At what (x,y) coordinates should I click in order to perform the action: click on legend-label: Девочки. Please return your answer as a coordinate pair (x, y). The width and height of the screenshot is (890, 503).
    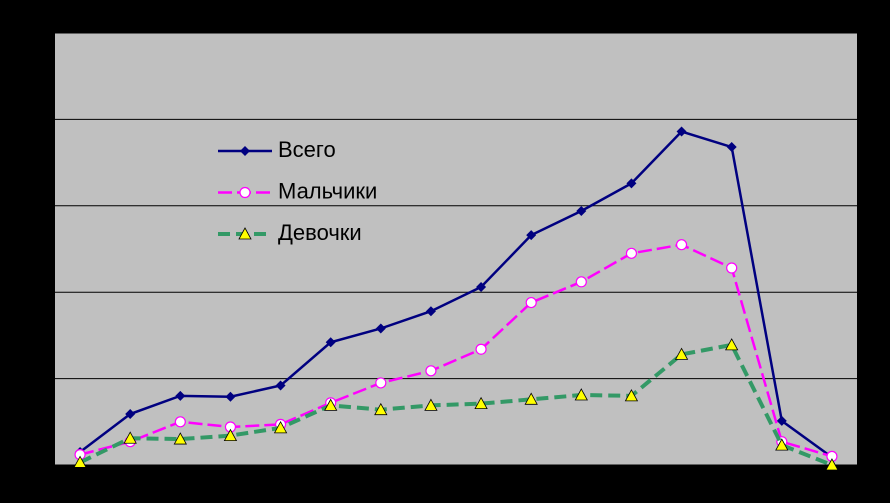
    Looking at the image, I should click on (320, 232).